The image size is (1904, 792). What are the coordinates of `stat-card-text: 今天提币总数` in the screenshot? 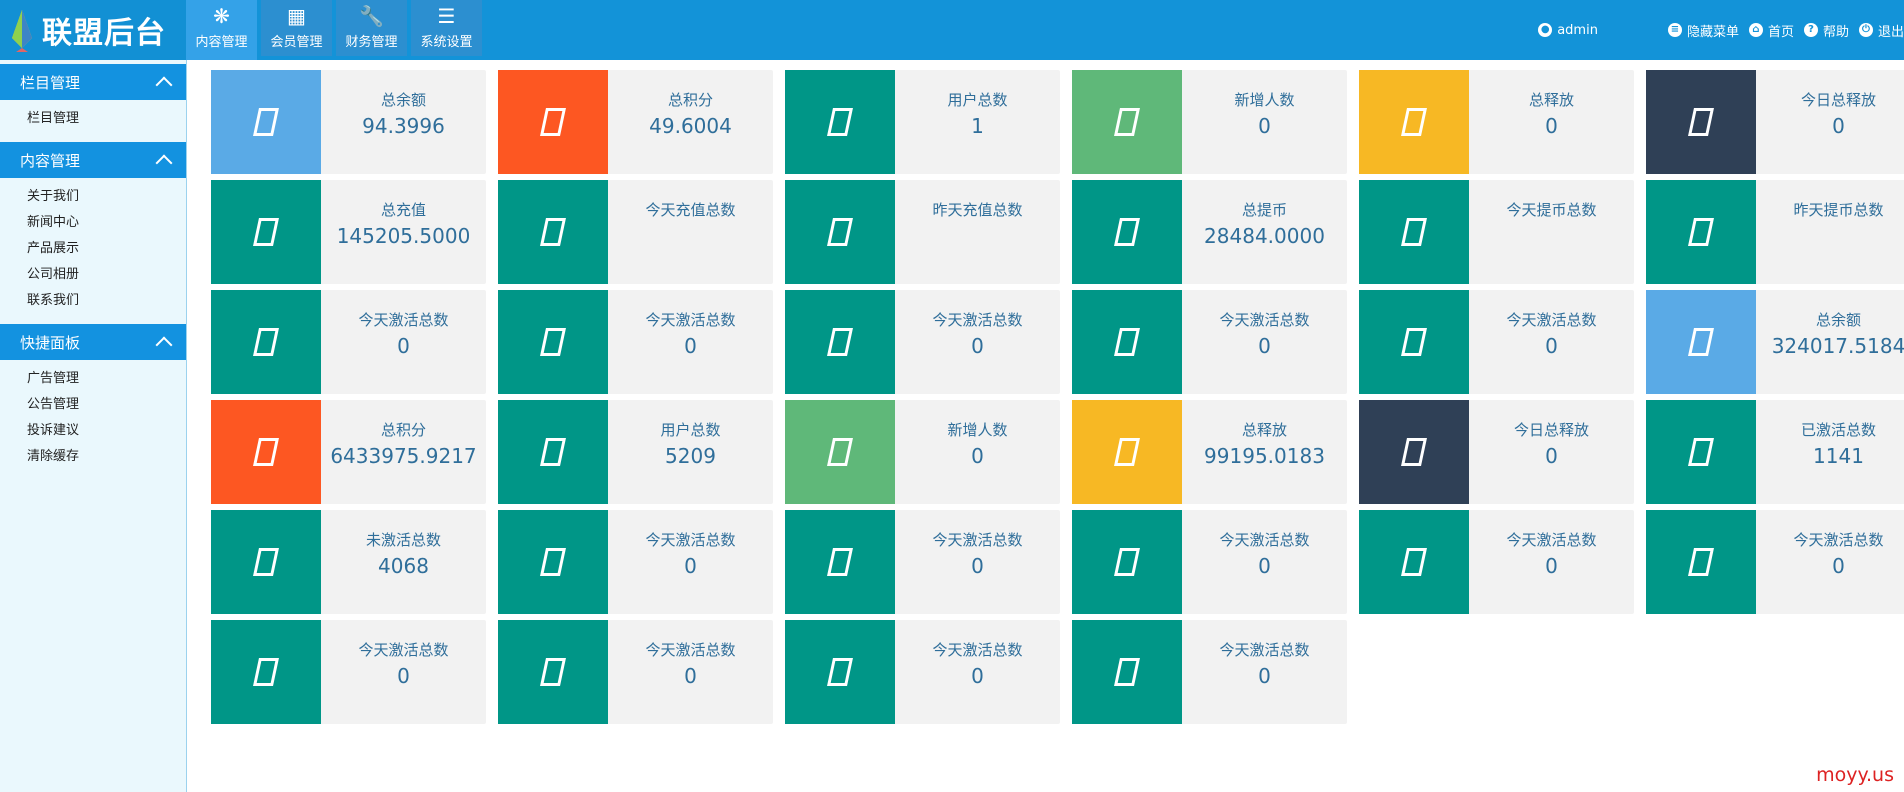 It's located at (1551, 232).